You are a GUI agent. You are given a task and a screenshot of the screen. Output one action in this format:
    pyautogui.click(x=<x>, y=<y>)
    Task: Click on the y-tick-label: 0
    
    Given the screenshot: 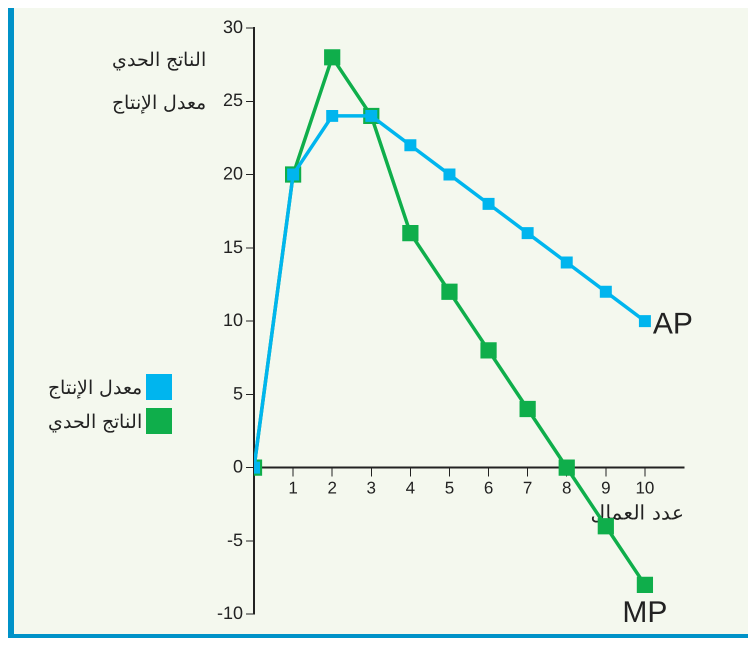 What is the action you would take?
    pyautogui.click(x=238, y=466)
    